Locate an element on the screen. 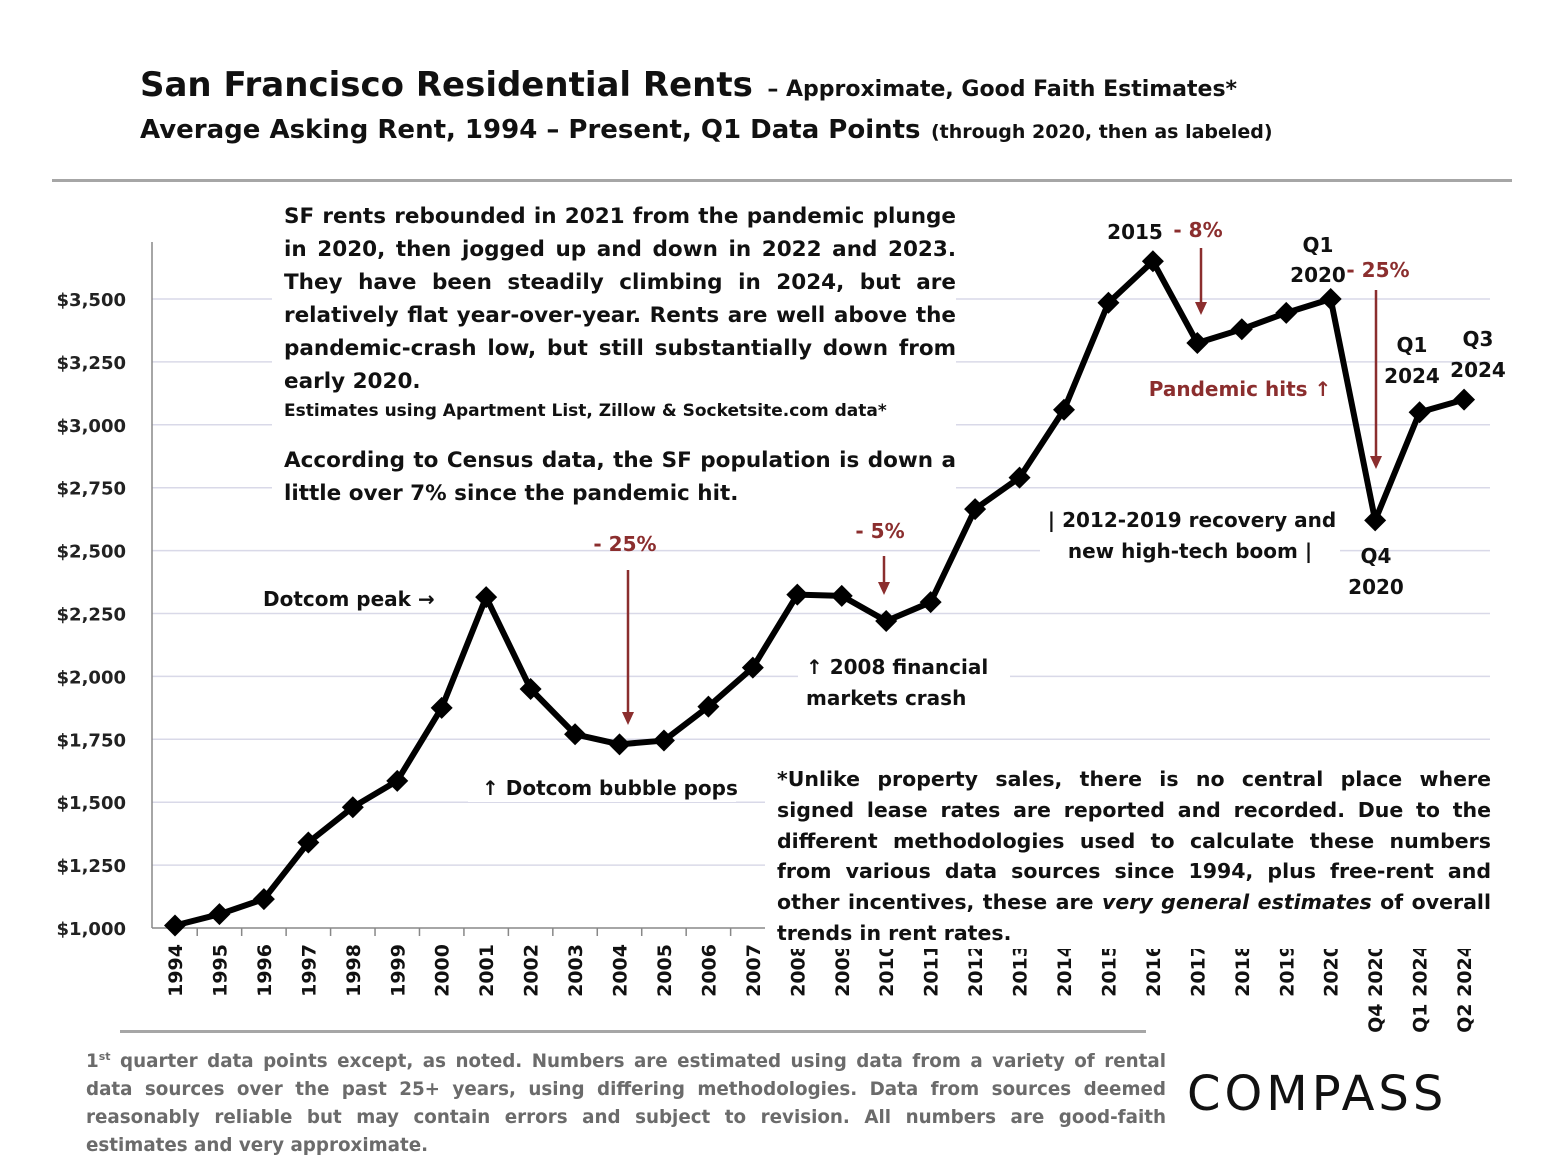 This screenshot has height=1173, width=1564. annotation-recovery-line2: new high-tech boom | is located at coordinates (1190, 551).